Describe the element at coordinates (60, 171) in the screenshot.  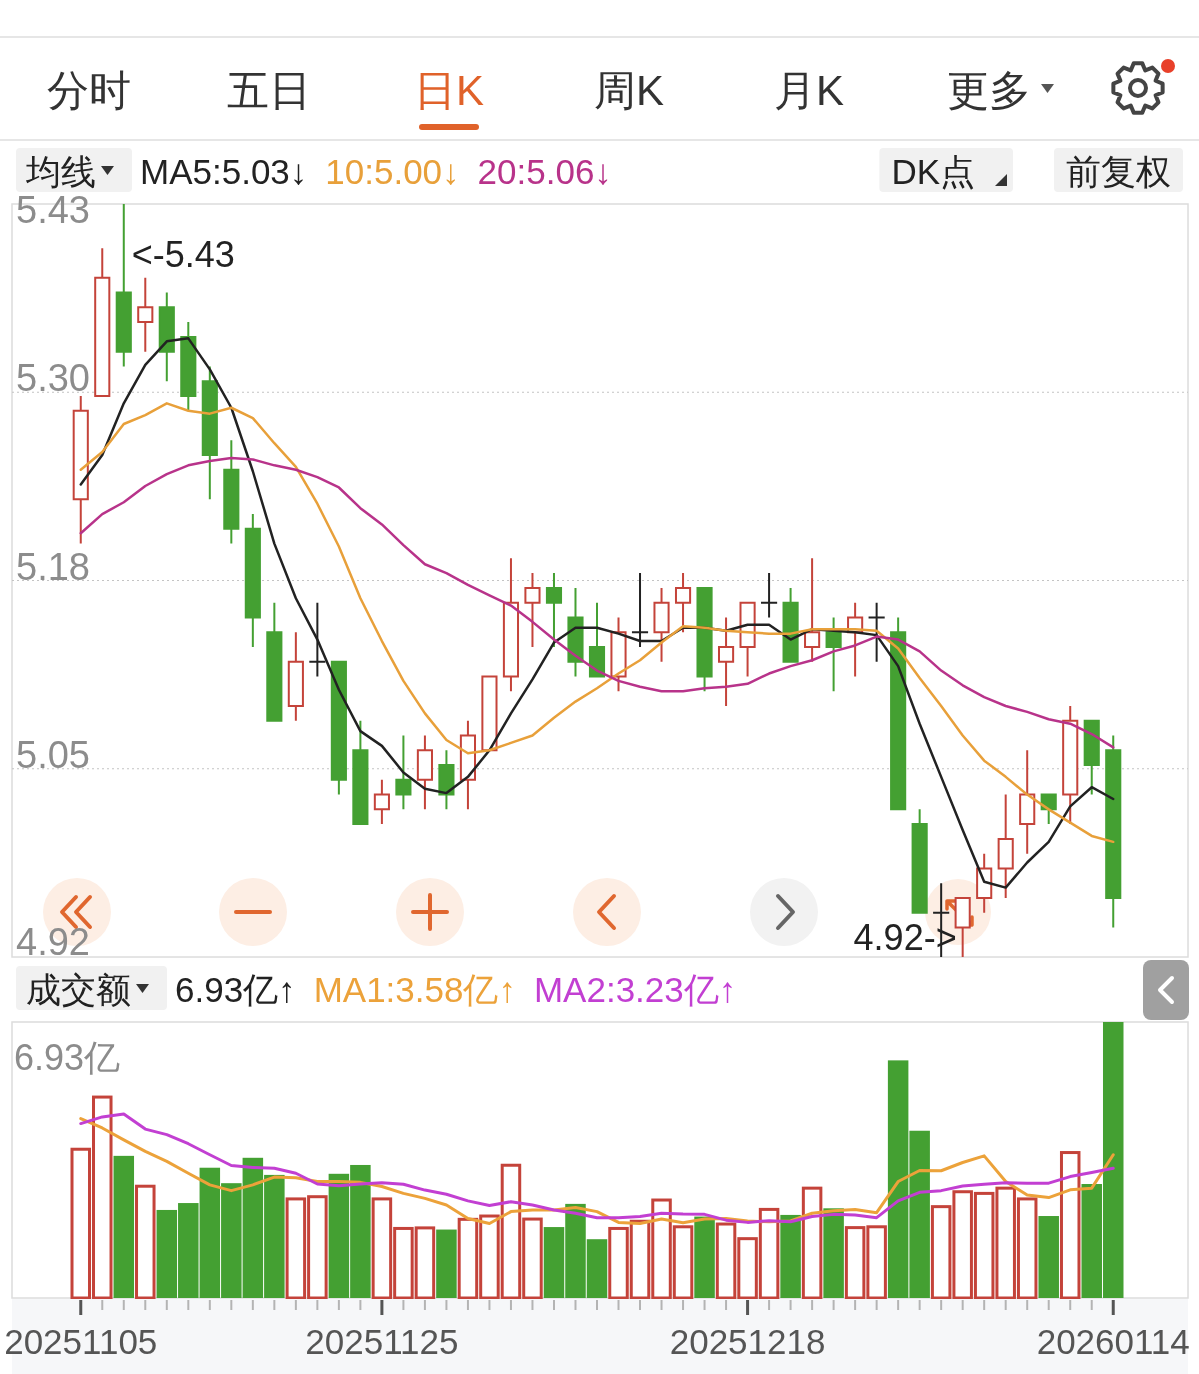
I see `legend-title: 均线` at that location.